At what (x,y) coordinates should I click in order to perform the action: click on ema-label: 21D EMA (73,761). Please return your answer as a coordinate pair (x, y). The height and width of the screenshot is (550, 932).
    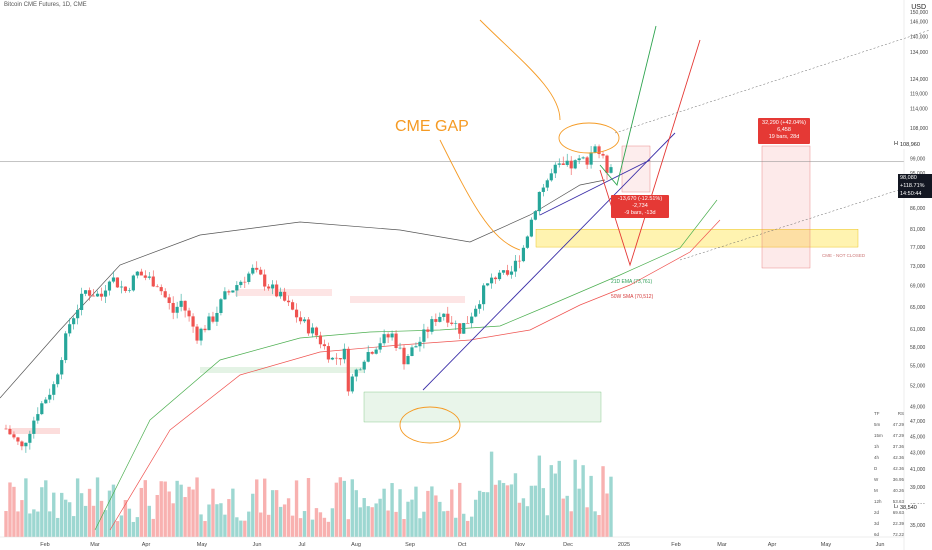
    Looking at the image, I should click on (632, 282).